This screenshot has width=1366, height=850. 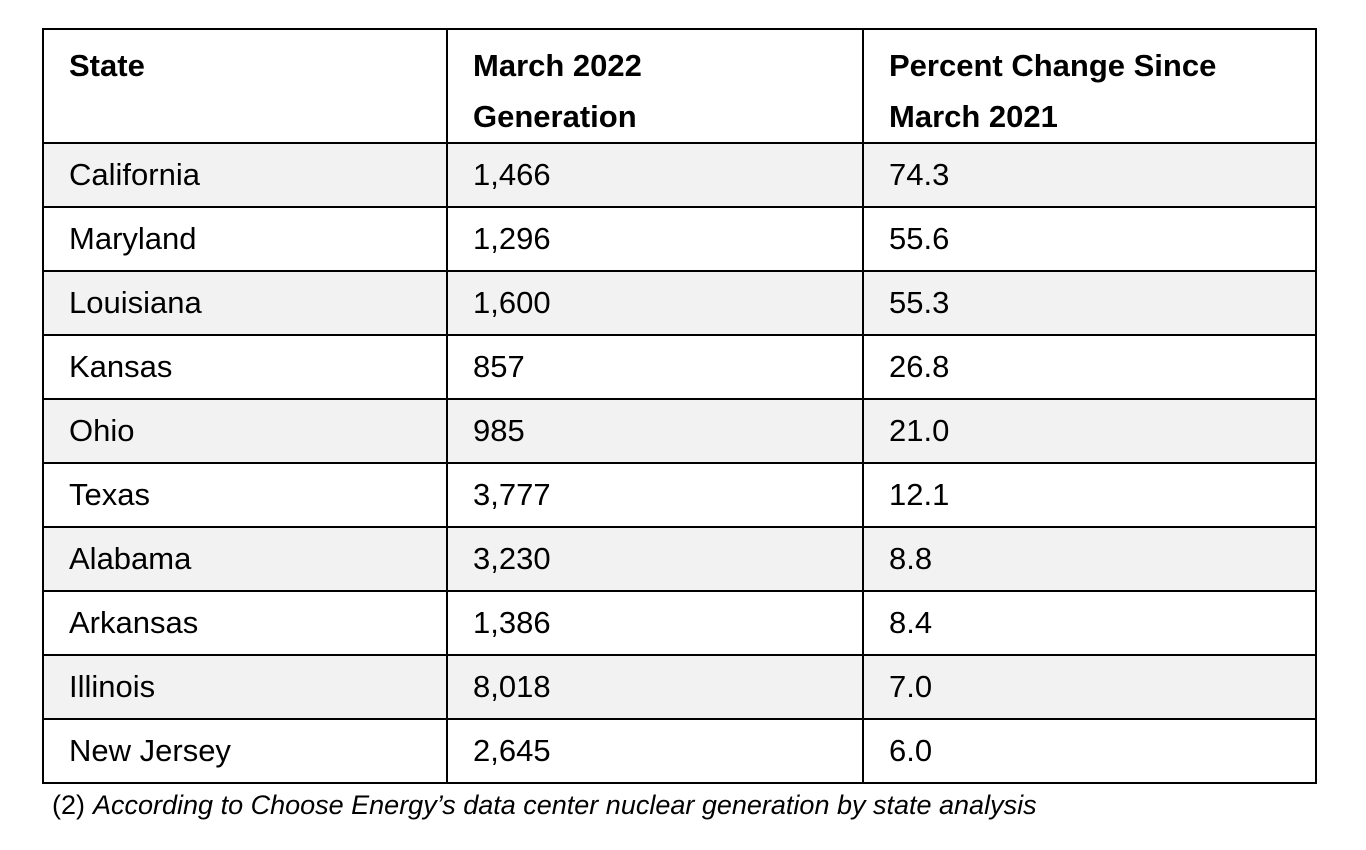 What do you see at coordinates (245, 751) in the screenshot?
I see `cell-state: New Jersey` at bounding box center [245, 751].